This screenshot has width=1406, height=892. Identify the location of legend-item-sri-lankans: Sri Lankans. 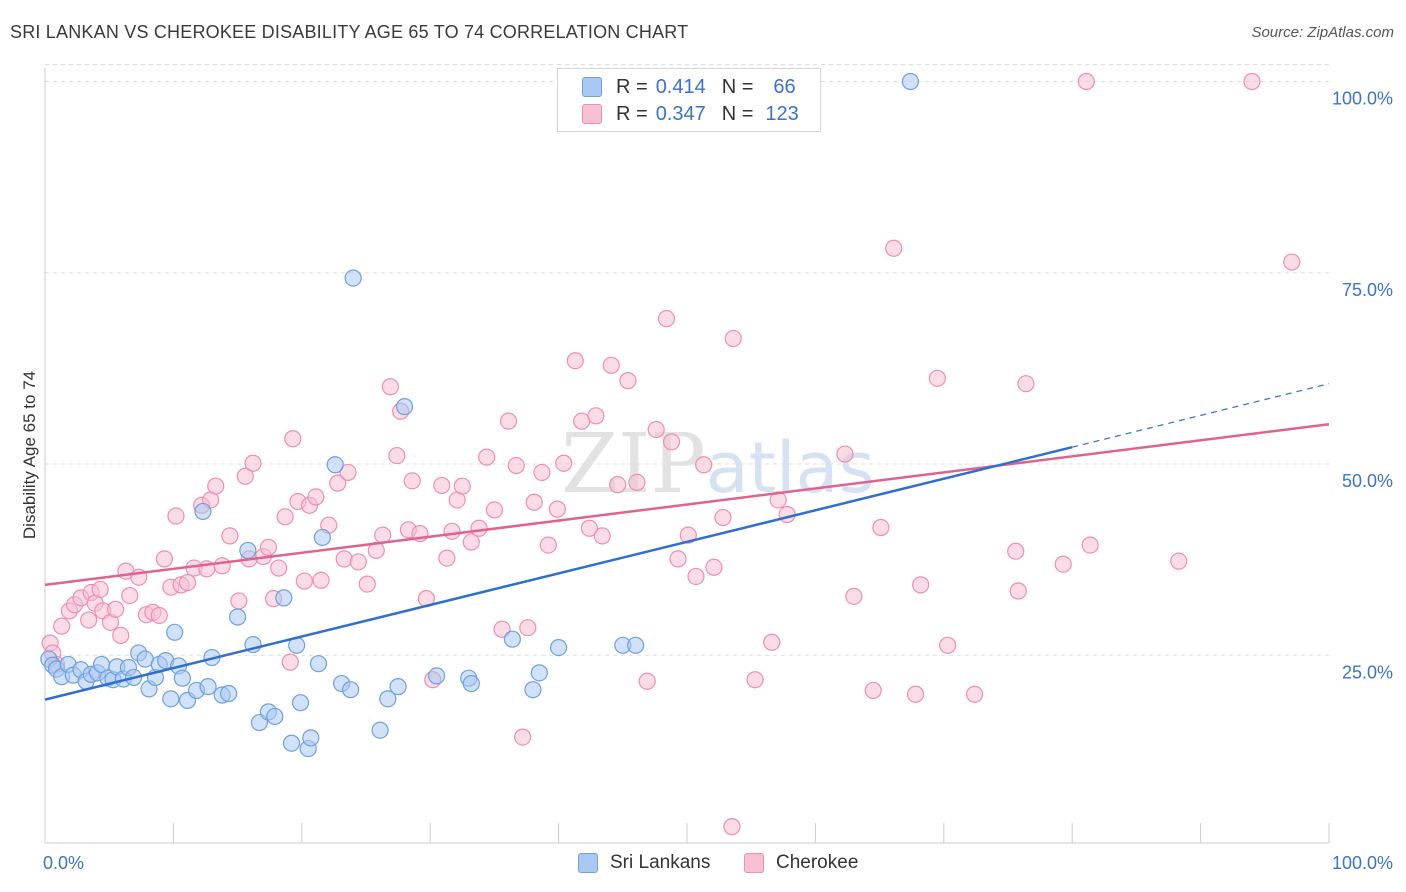
(644, 863).